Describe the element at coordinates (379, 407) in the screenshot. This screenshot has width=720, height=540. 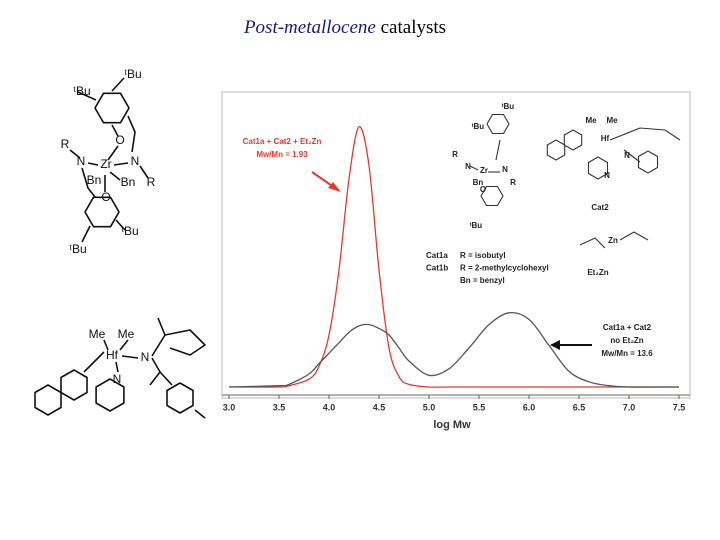
I see `x-tick-label: 4.5` at that location.